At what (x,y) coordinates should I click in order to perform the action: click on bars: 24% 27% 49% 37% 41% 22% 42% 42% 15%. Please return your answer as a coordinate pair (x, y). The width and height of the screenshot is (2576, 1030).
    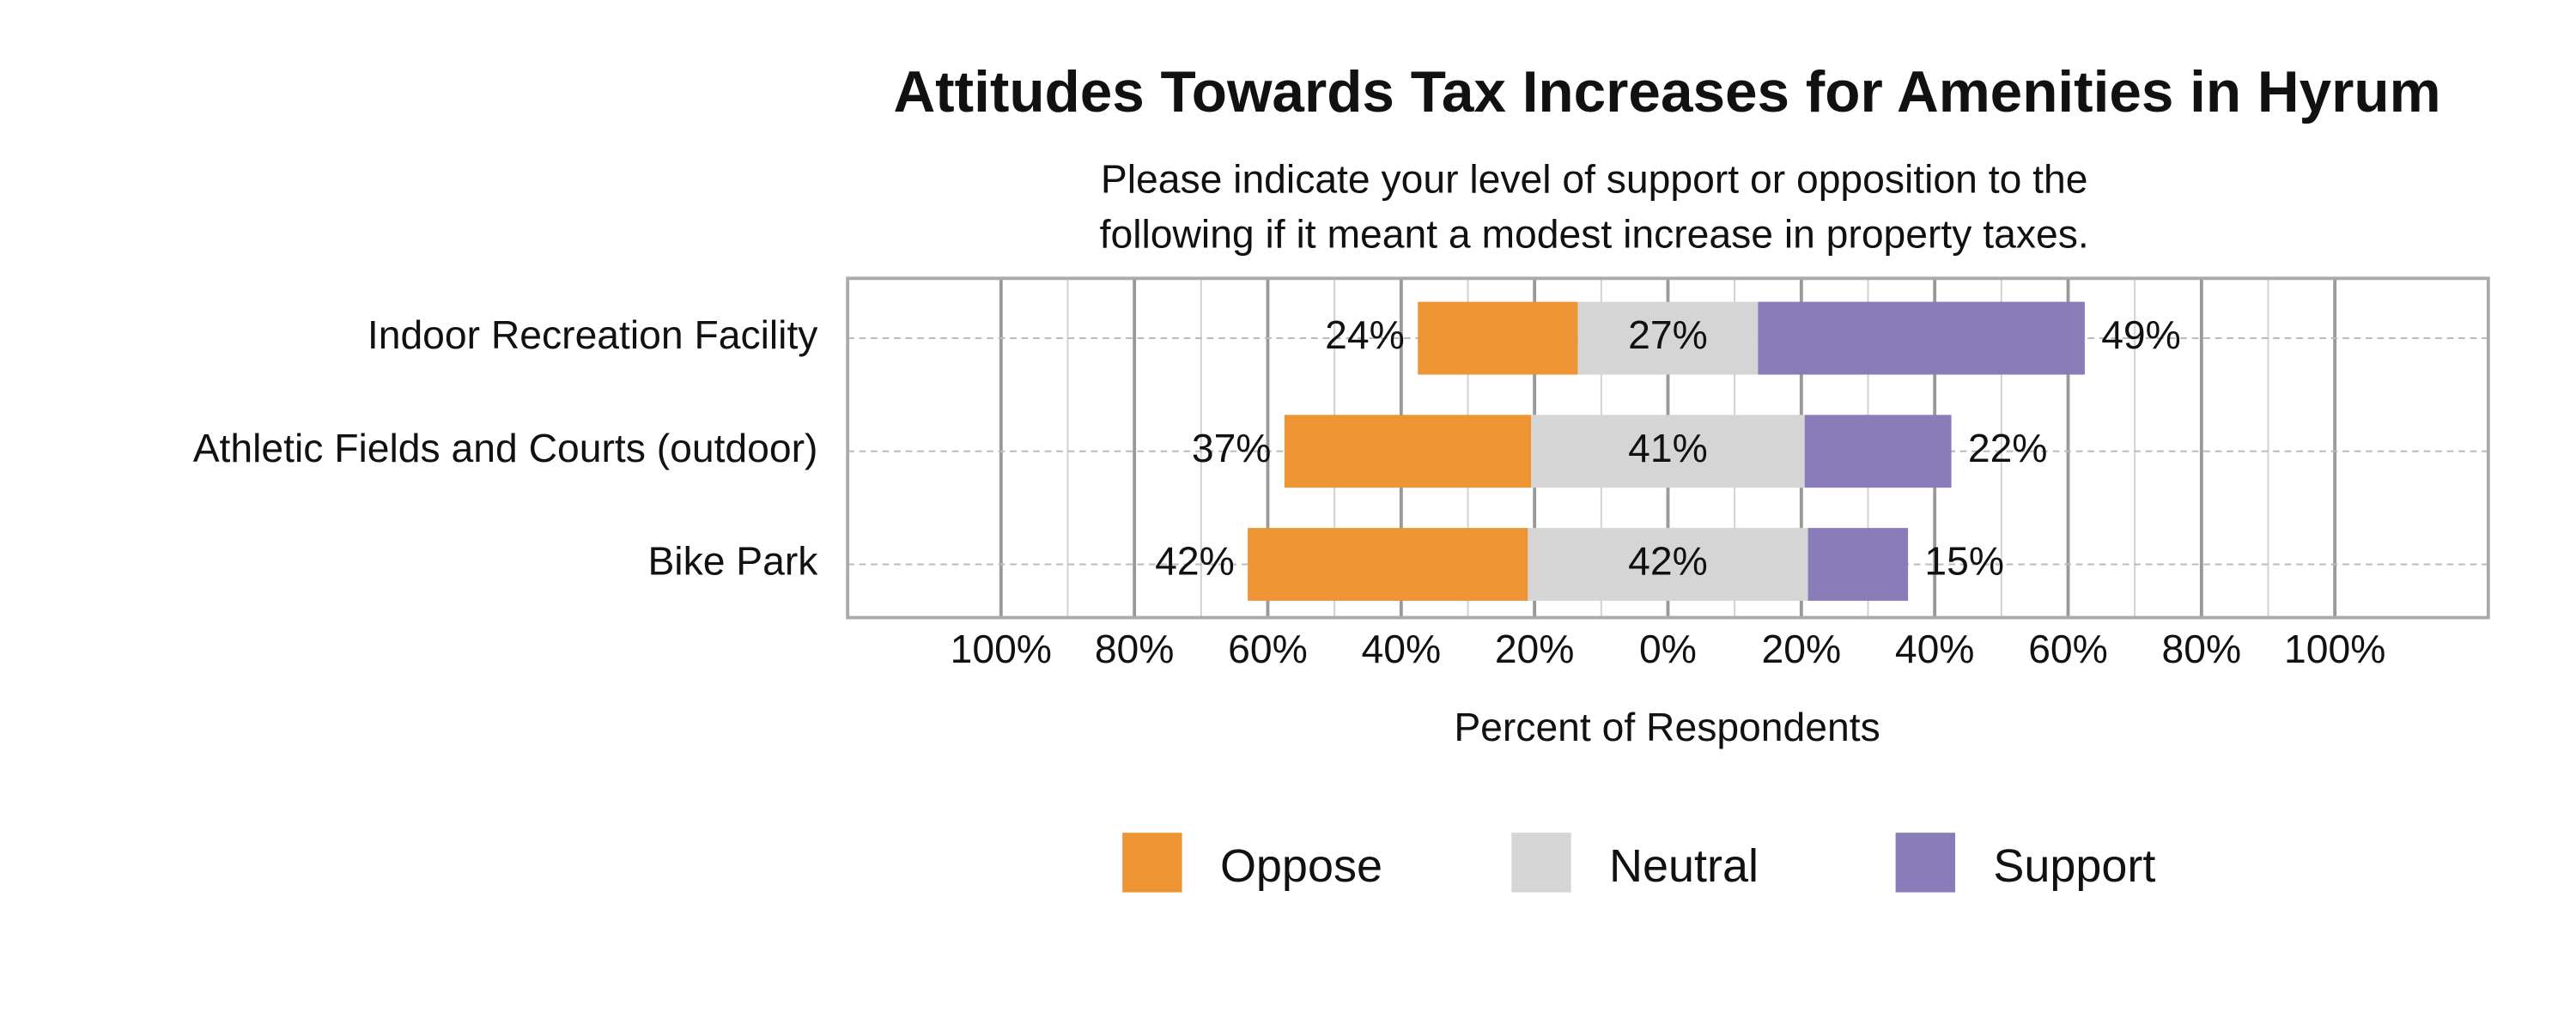
    Looking at the image, I should click on (1668, 451).